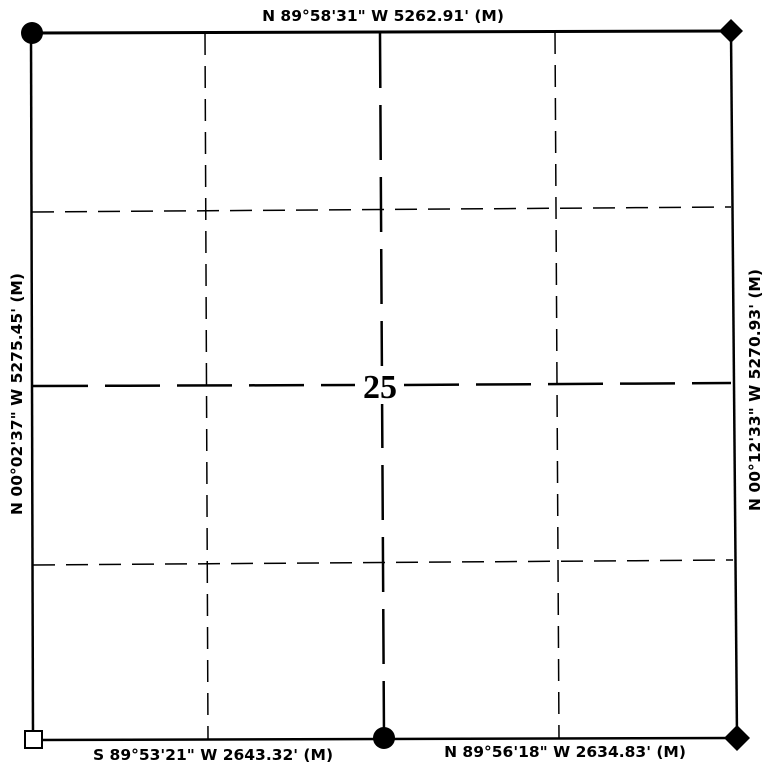  Describe the element at coordinates (213, 755) in the screenshot. I see `south-west-boundary-label: S 89°53'21" W 2643.32' (M)` at that location.